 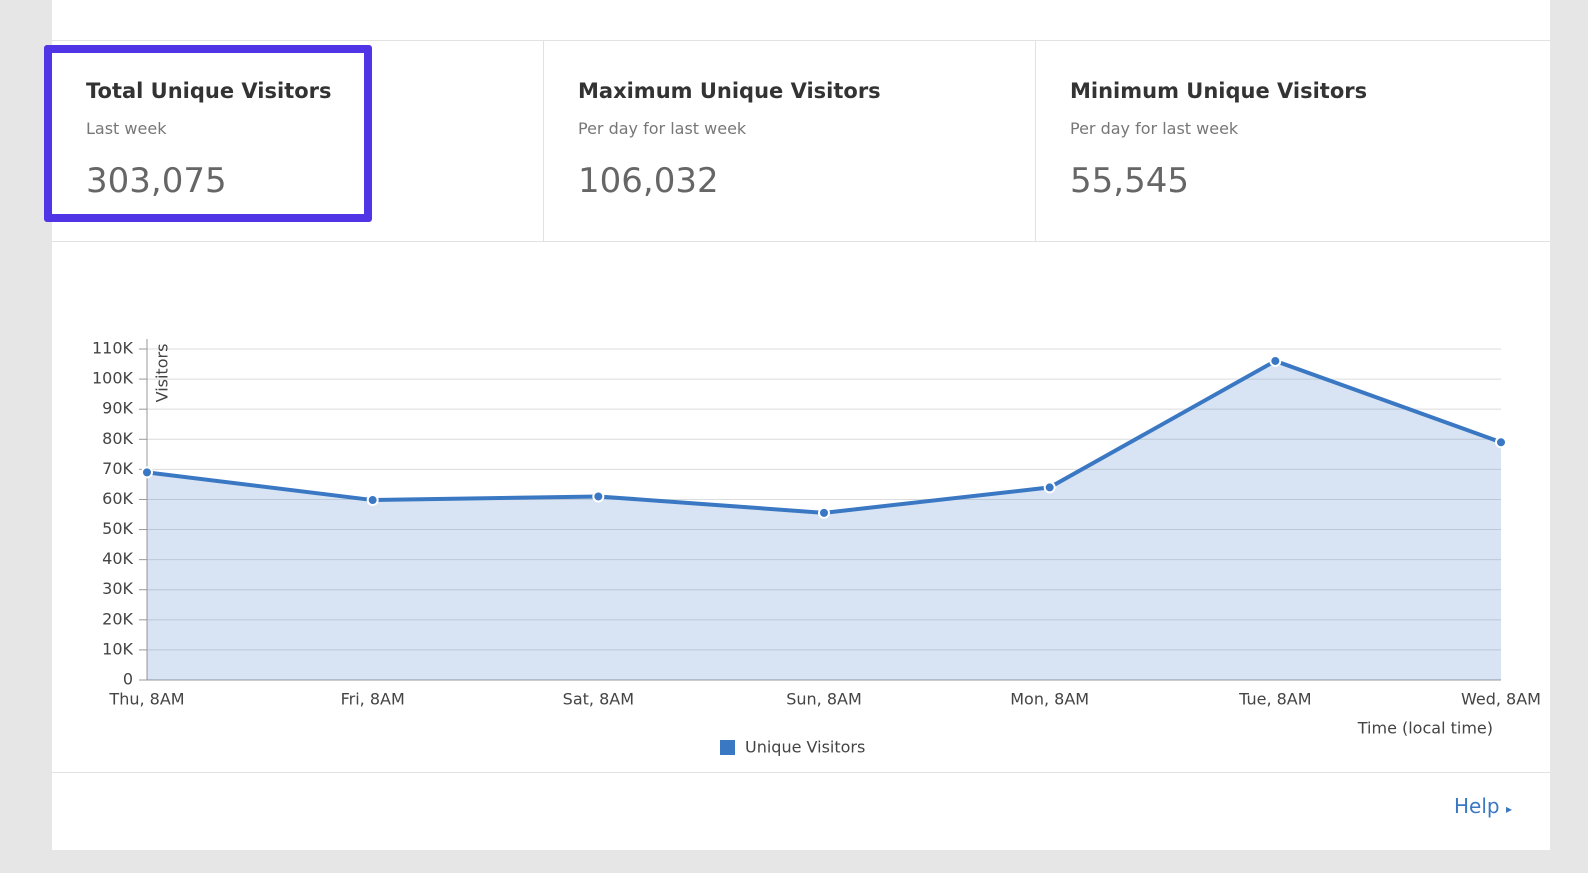 What do you see at coordinates (648, 181) in the screenshot?
I see `stat-value: 106,032` at bounding box center [648, 181].